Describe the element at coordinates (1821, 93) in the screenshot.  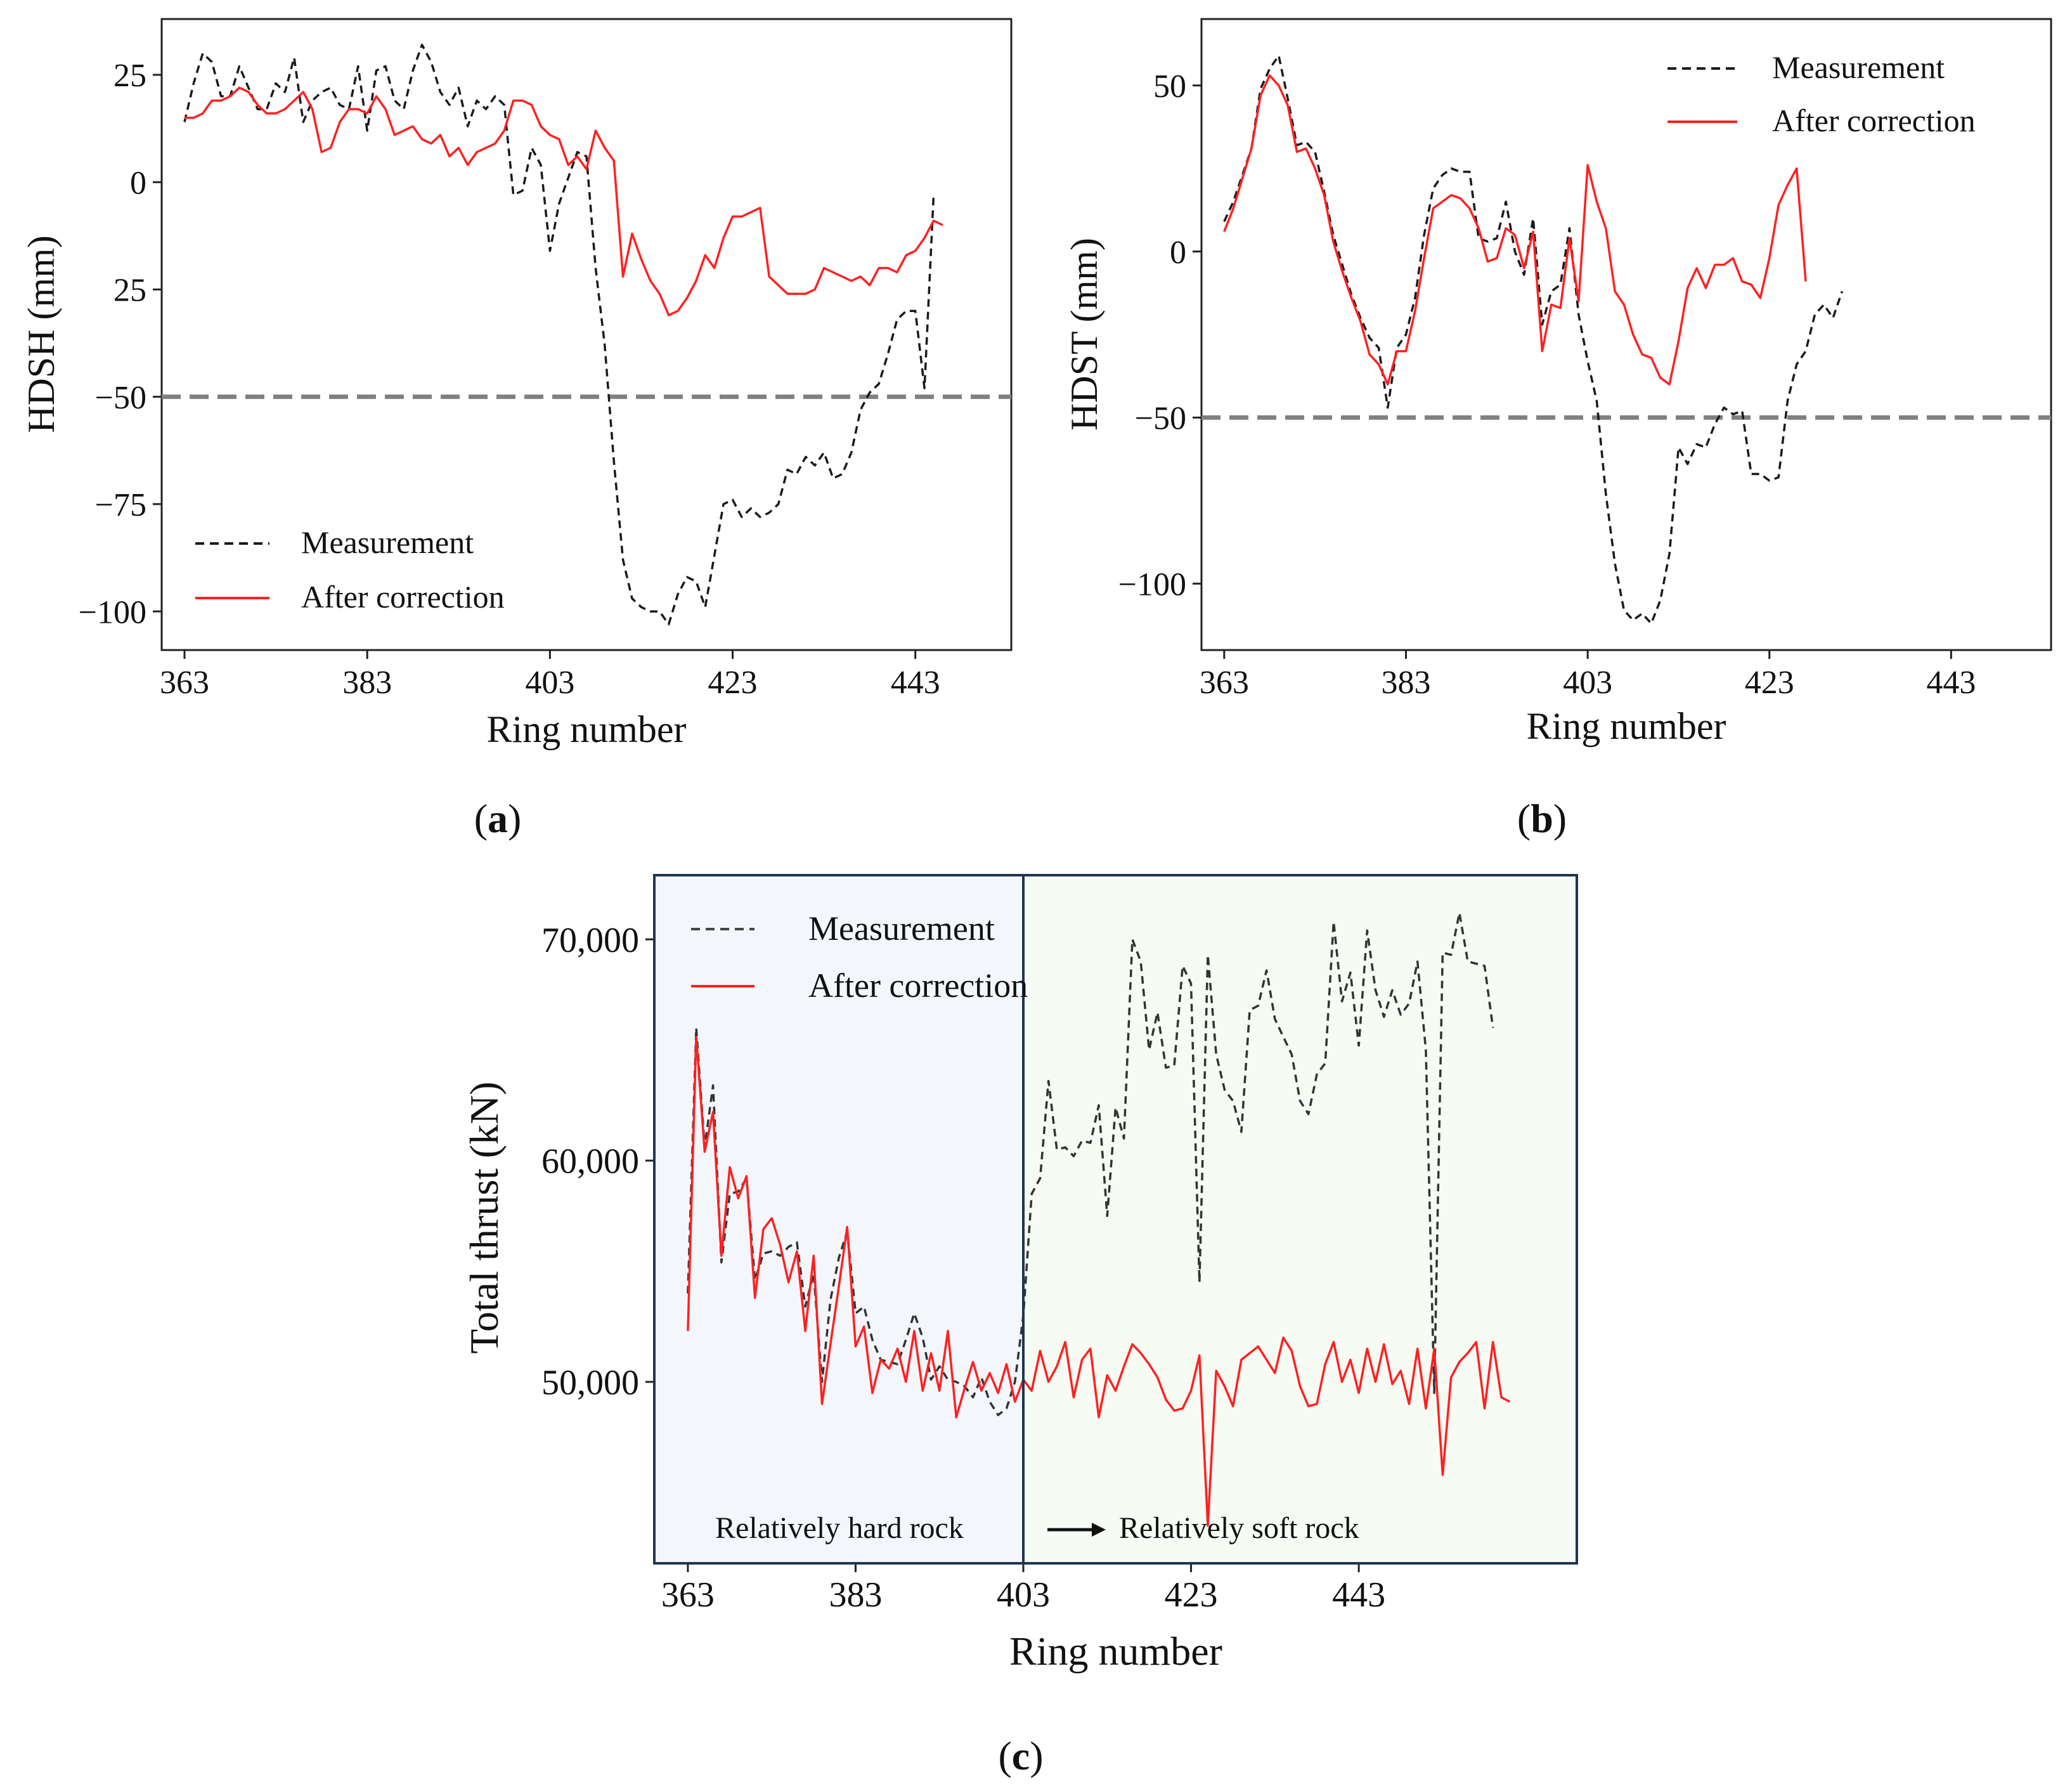
I see `panel-b-legend: Measurement After correction` at that location.